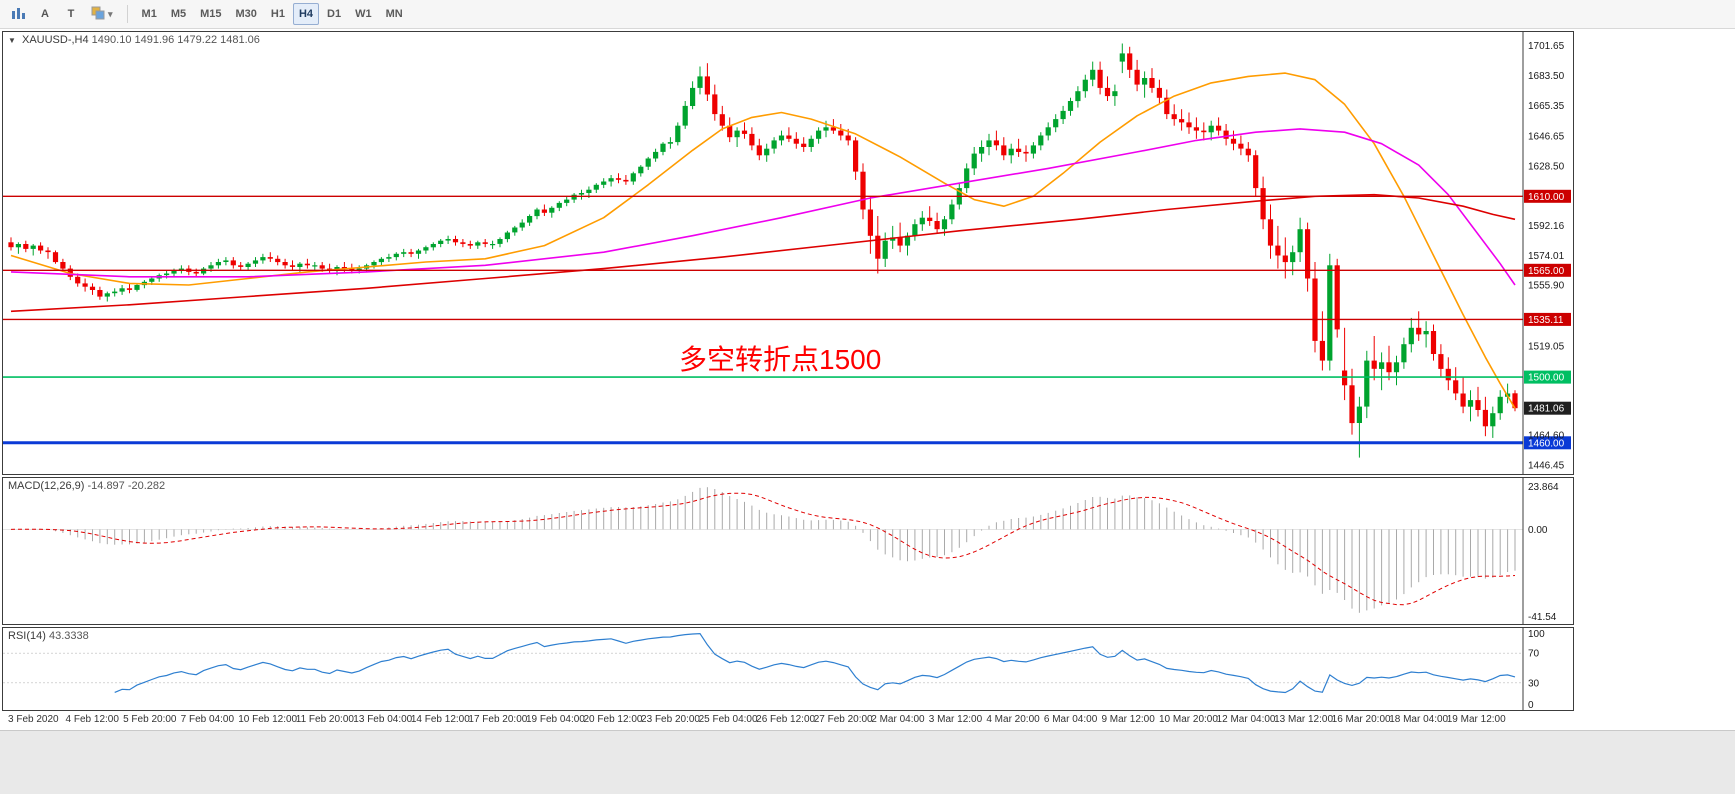 The height and width of the screenshot is (794, 1735). Describe the element at coordinates (178, 14) in the screenshot. I see `timeframe-button-m5: M5` at that location.